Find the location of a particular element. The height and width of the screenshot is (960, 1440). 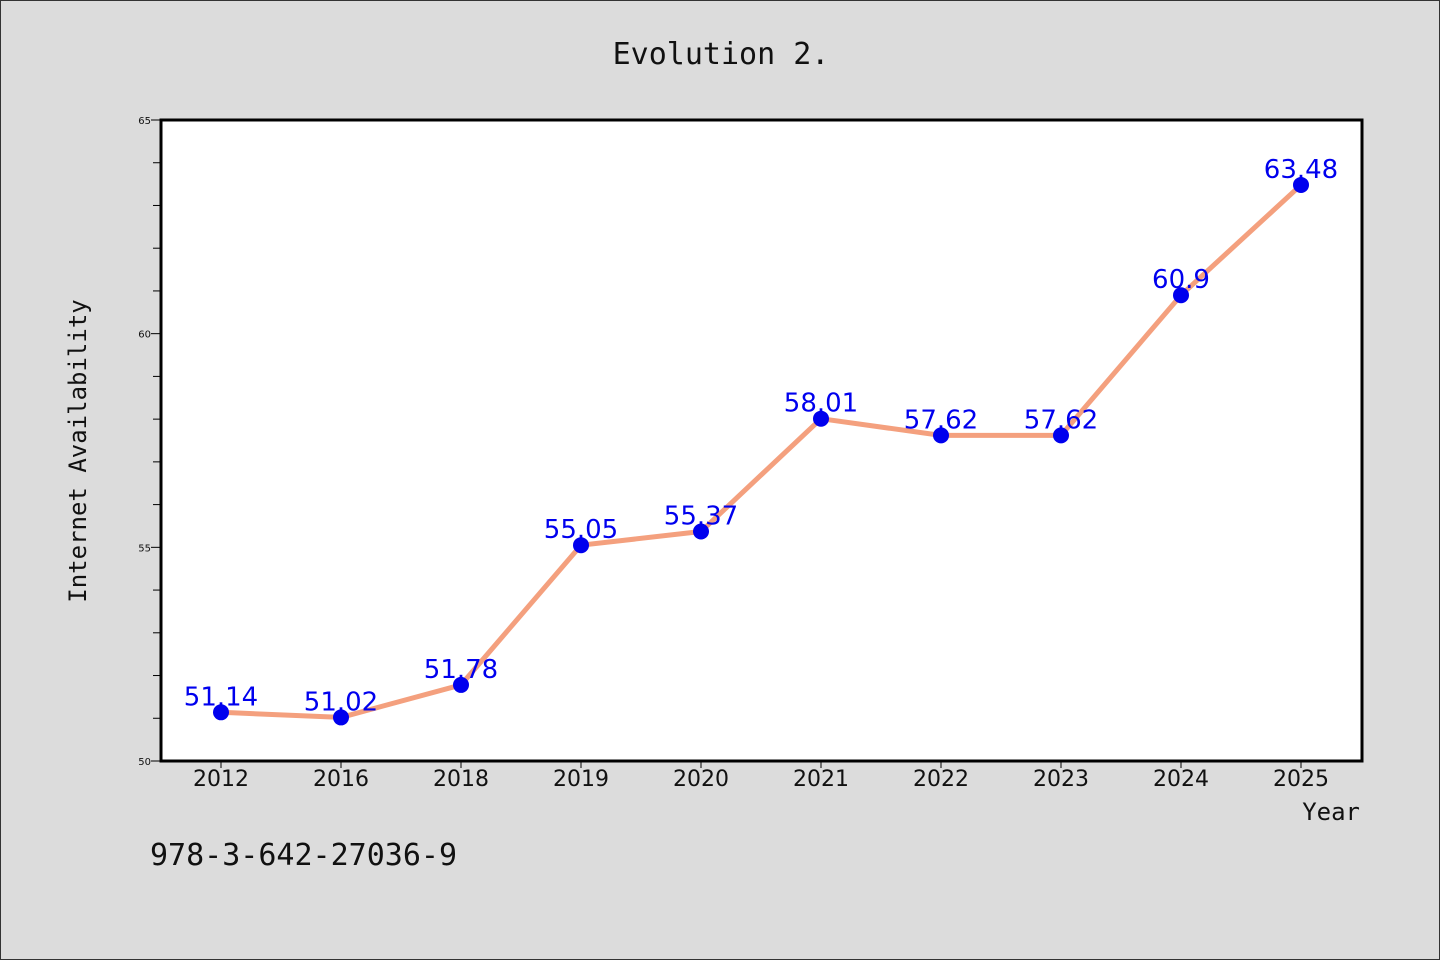

x-tick-label: 2025 is located at coordinates (1301, 779).